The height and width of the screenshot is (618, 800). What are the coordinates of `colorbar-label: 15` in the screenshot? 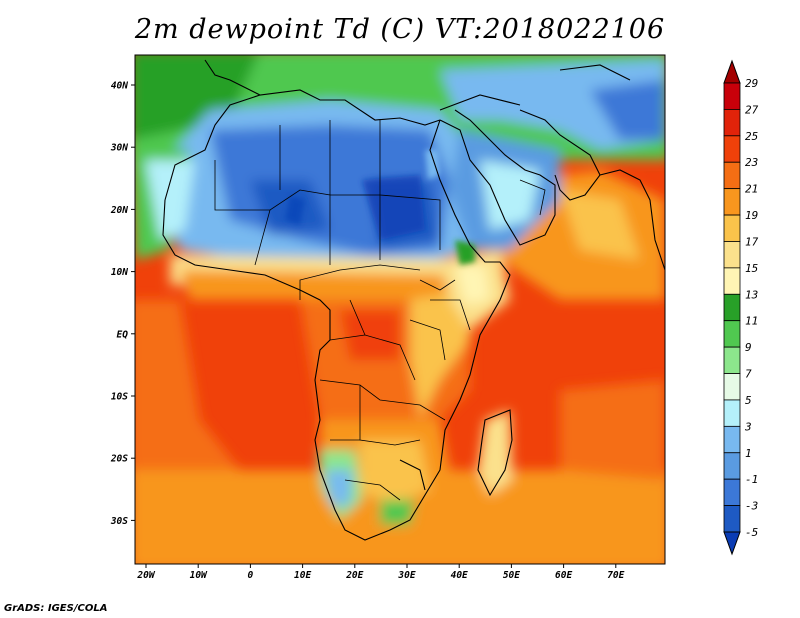 It's located at (751, 268).